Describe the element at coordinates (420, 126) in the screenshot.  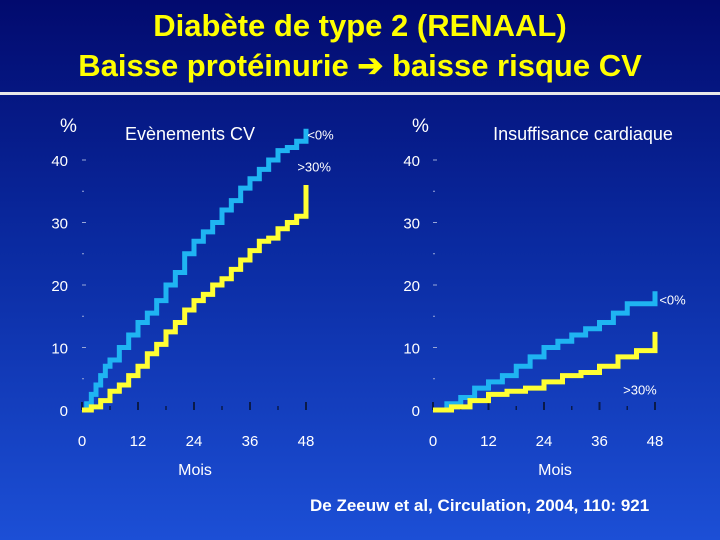
I see `chart2-y-axis-label: %` at that location.